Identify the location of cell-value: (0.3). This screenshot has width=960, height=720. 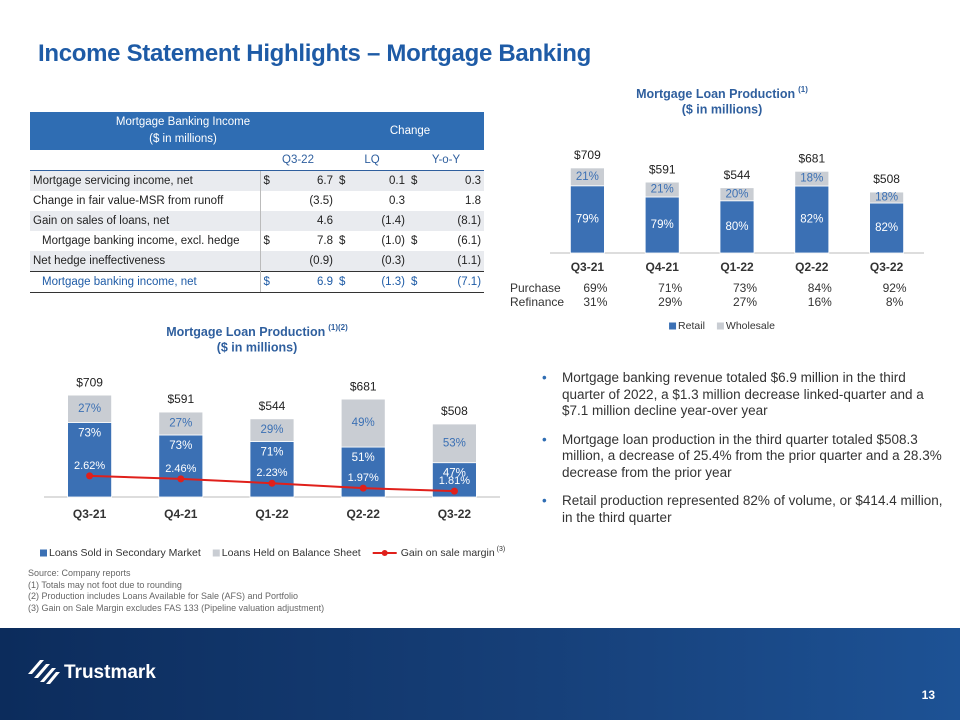
(382, 261).